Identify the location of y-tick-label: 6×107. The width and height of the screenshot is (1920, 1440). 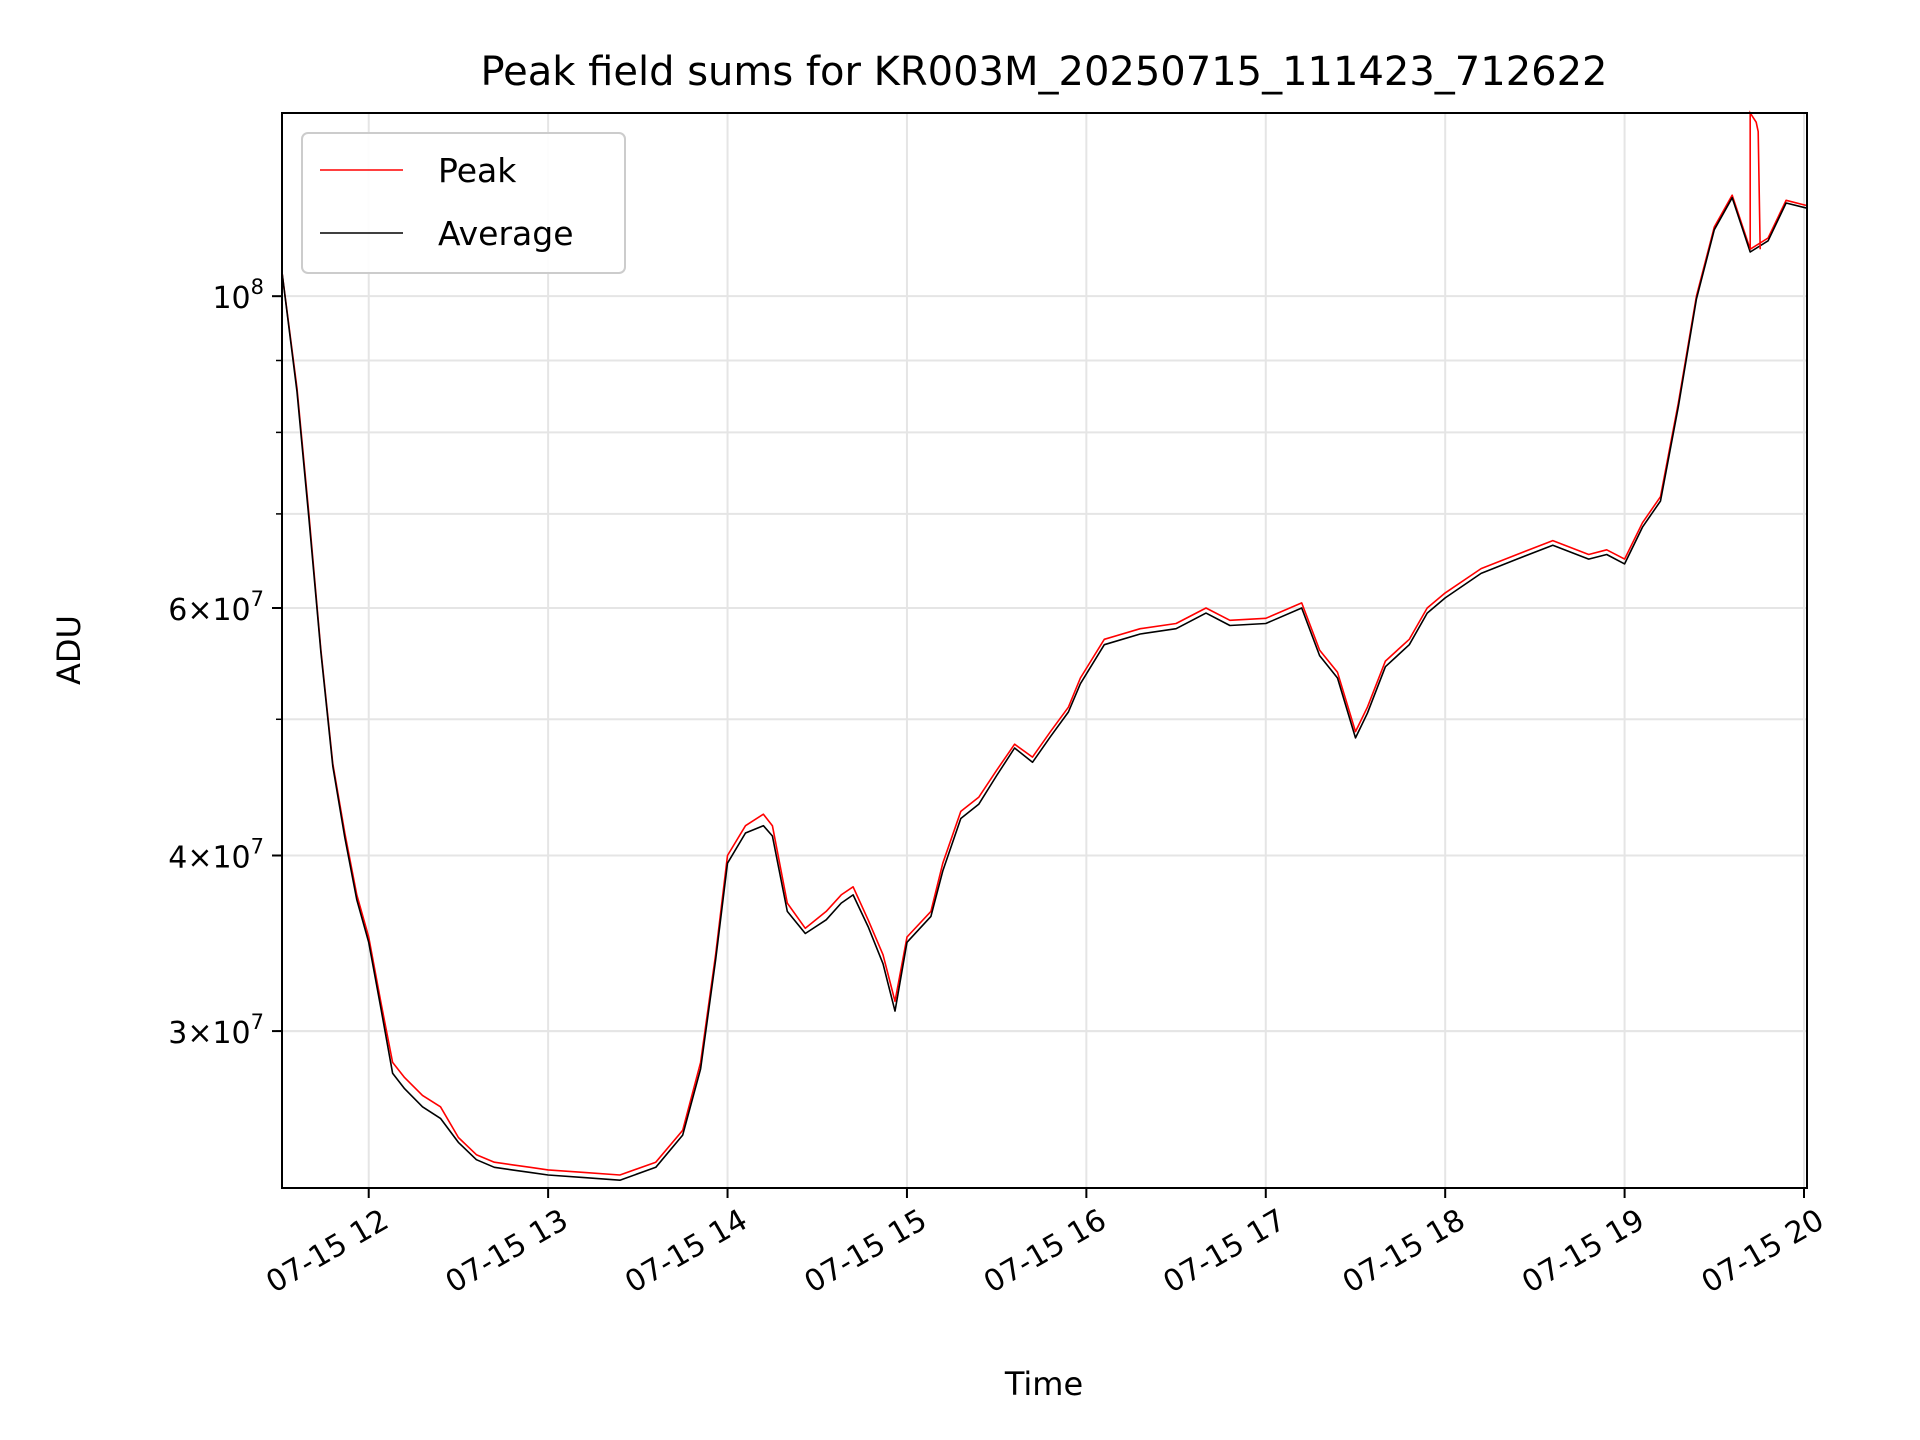
(216, 607).